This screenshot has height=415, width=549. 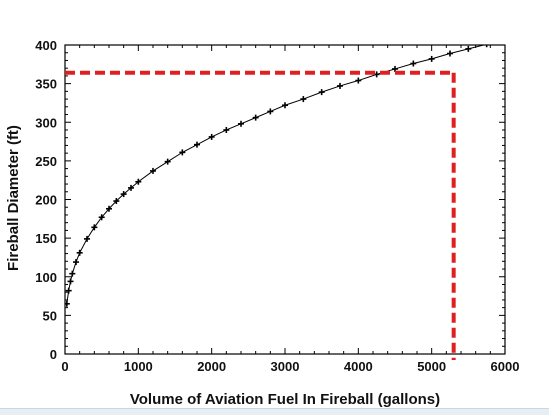 I want to click on page-bottom-edge, so click(x=274, y=411).